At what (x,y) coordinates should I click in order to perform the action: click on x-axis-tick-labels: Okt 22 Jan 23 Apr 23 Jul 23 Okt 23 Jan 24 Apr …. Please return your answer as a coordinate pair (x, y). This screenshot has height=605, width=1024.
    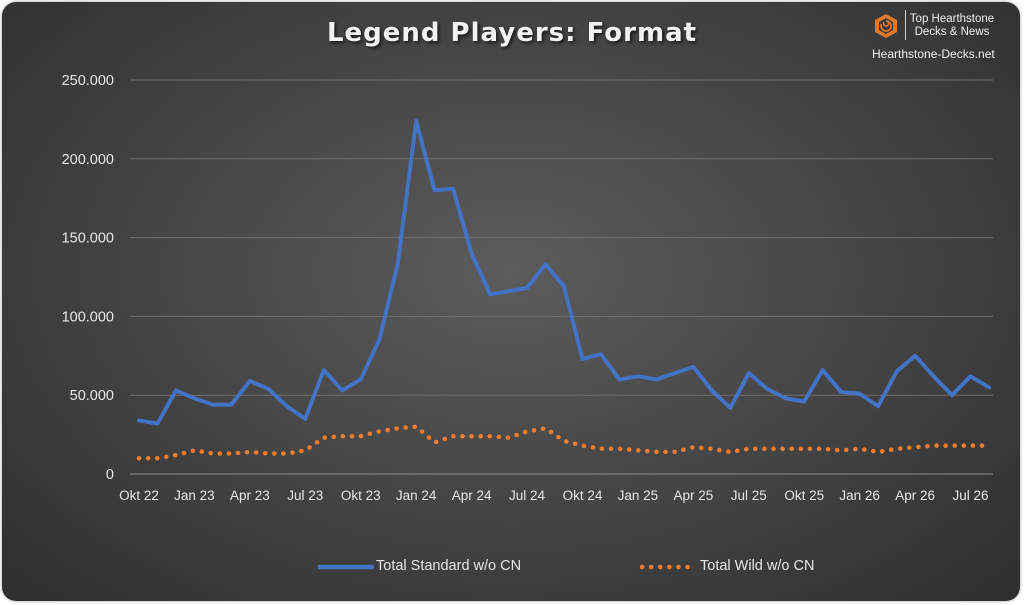
    Looking at the image, I should click on (553, 495).